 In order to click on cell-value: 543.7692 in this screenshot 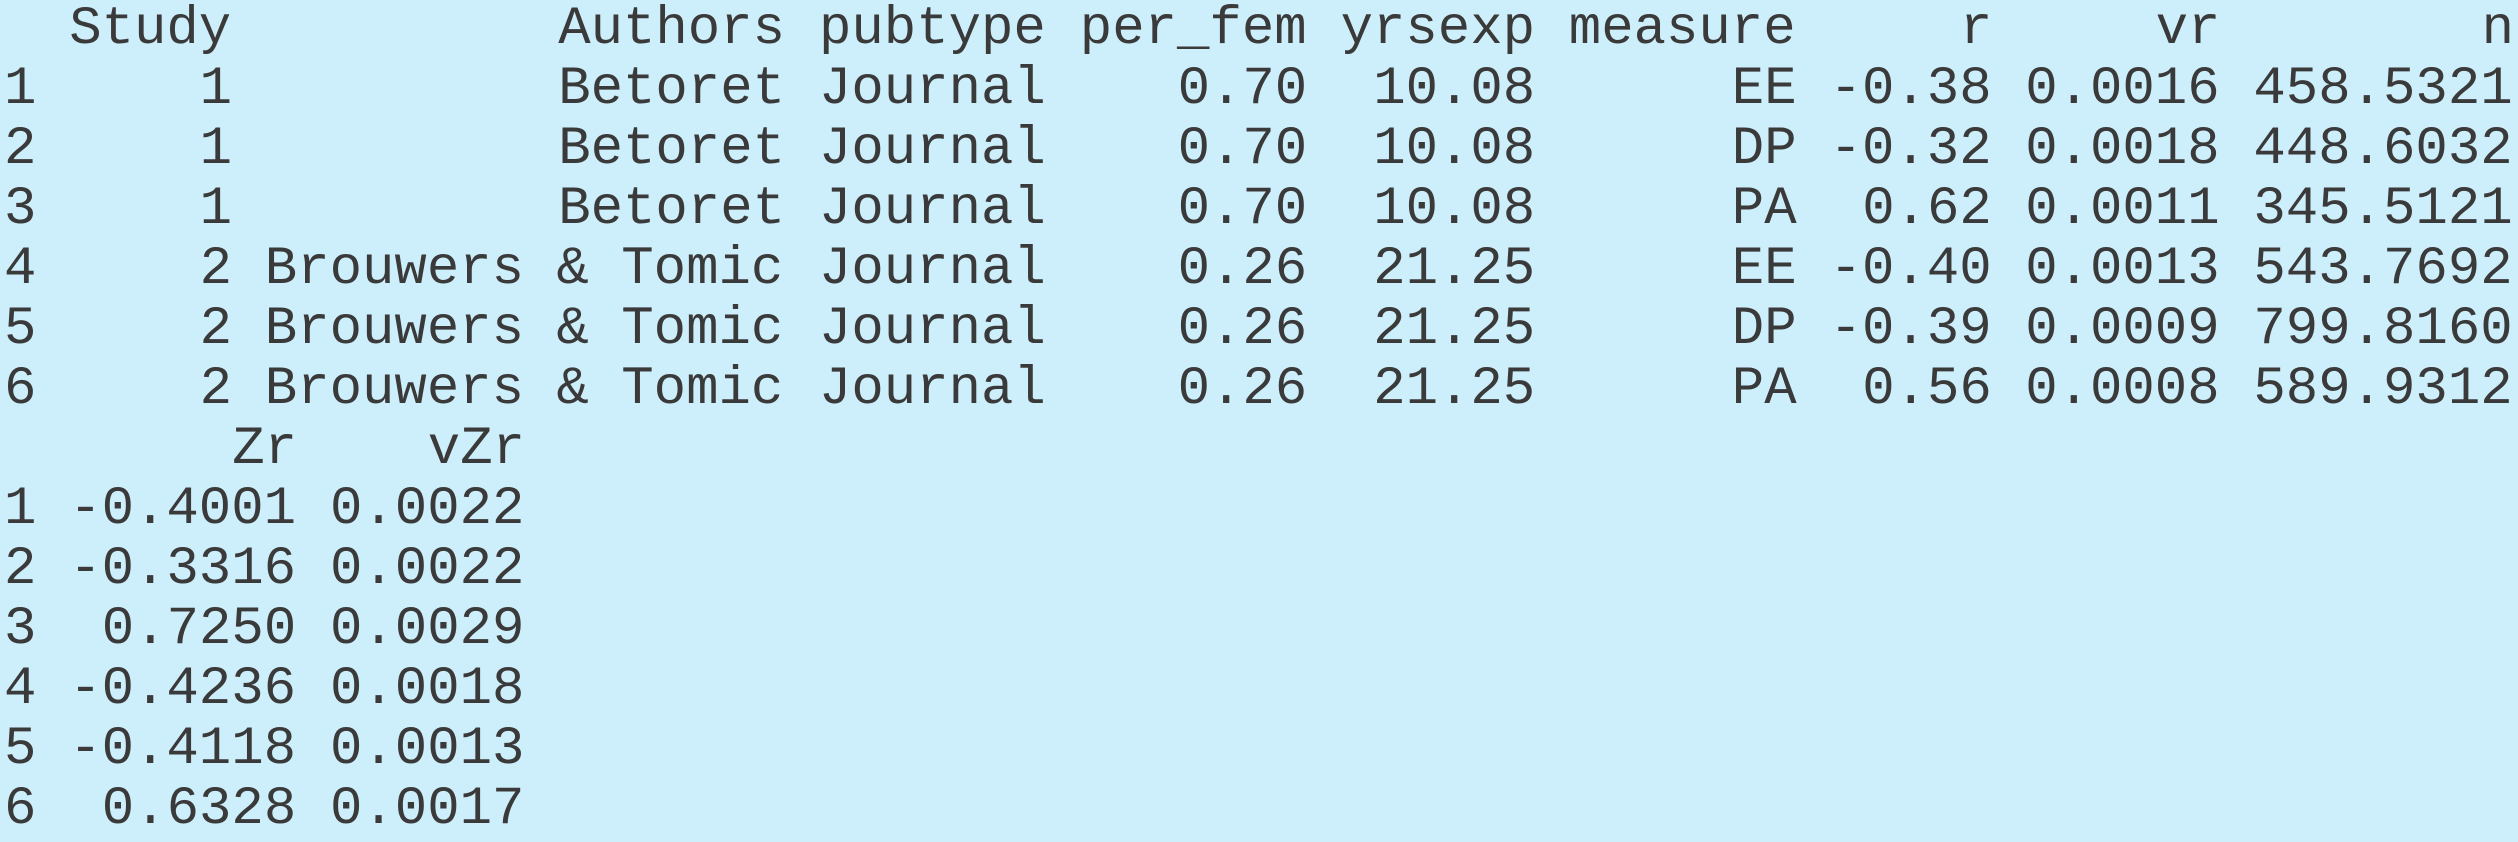, I will do `click(2383, 269)`.